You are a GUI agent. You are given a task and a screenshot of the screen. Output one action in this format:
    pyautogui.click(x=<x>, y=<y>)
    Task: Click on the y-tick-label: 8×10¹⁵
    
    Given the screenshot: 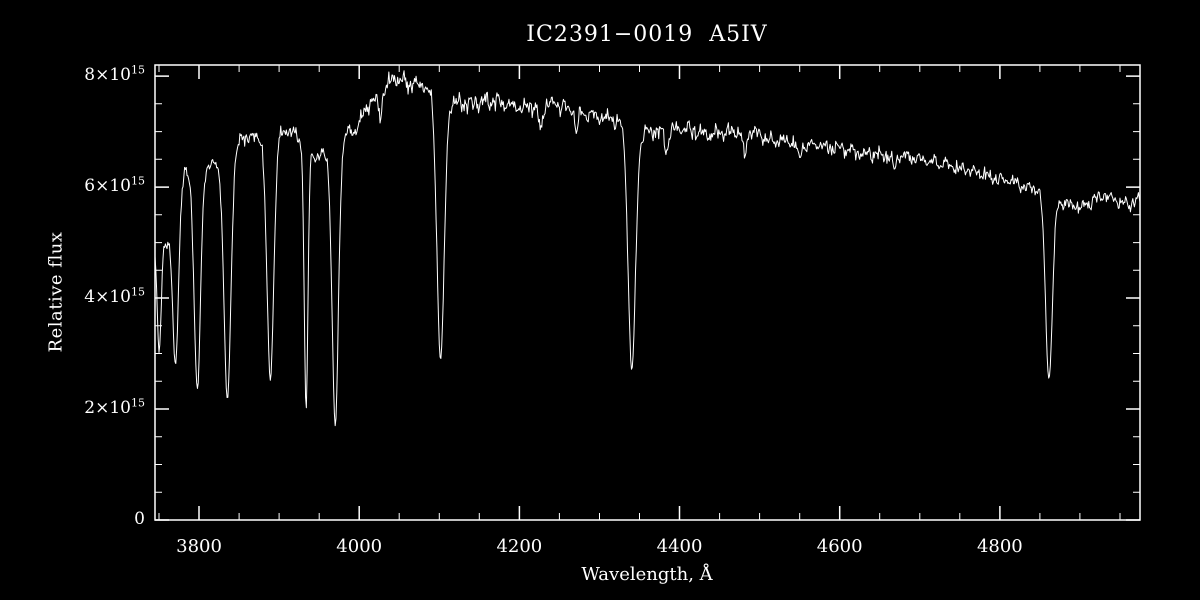 What is the action you would take?
    pyautogui.click(x=114, y=74)
    